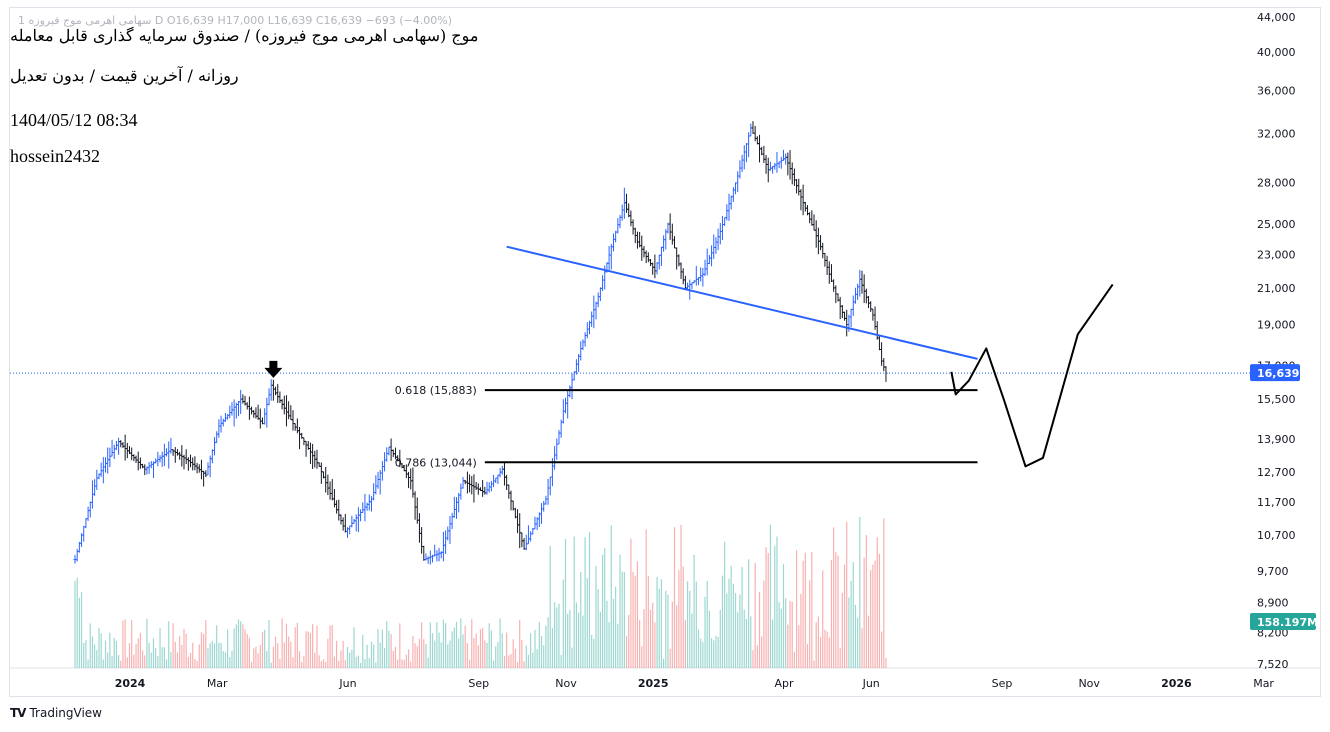 This screenshot has width=1330, height=732. I want to click on time-axis-label: Nov, so click(1089, 683).